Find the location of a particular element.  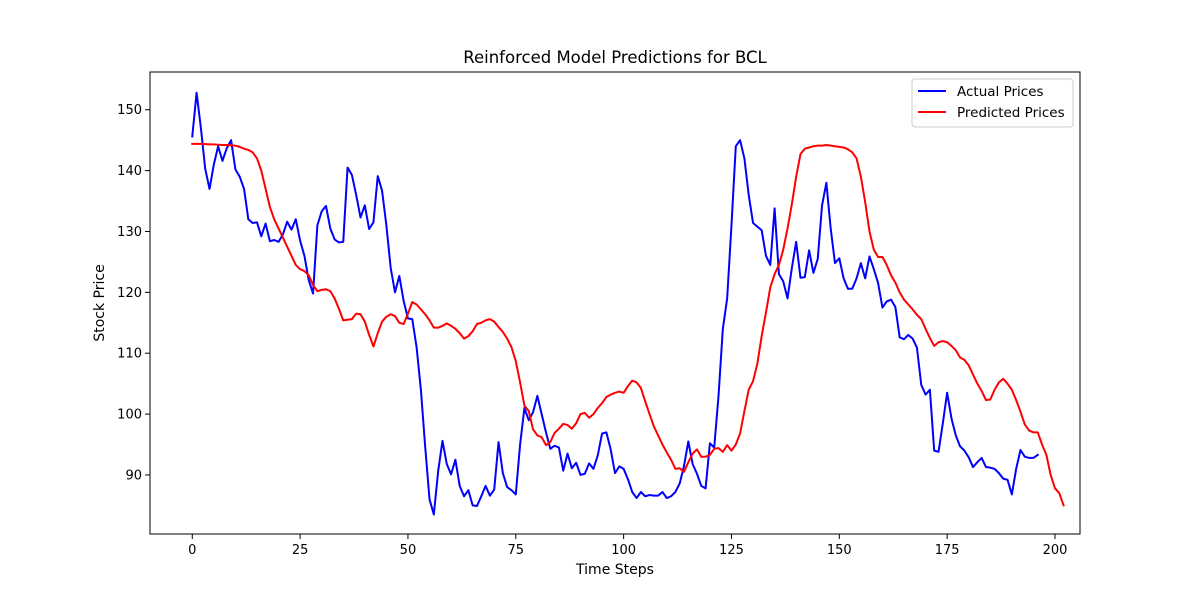

x-tick-label: 100 is located at coordinates (623, 550).